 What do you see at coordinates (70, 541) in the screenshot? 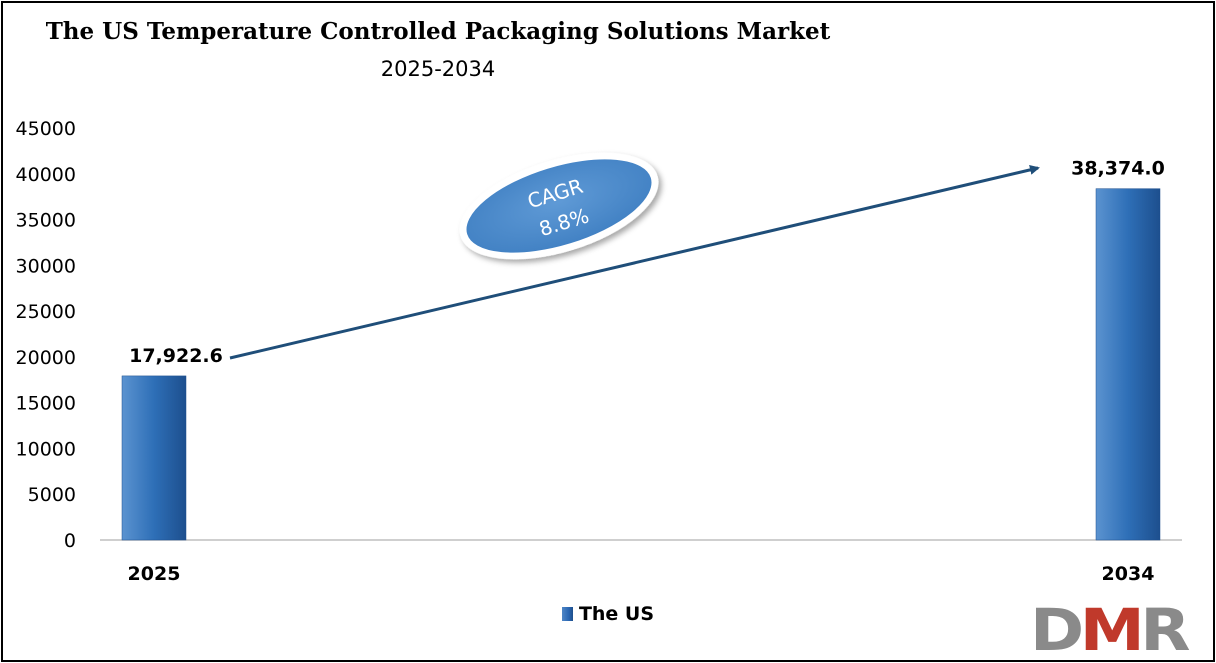
I see `y-tick-label: 0` at bounding box center [70, 541].